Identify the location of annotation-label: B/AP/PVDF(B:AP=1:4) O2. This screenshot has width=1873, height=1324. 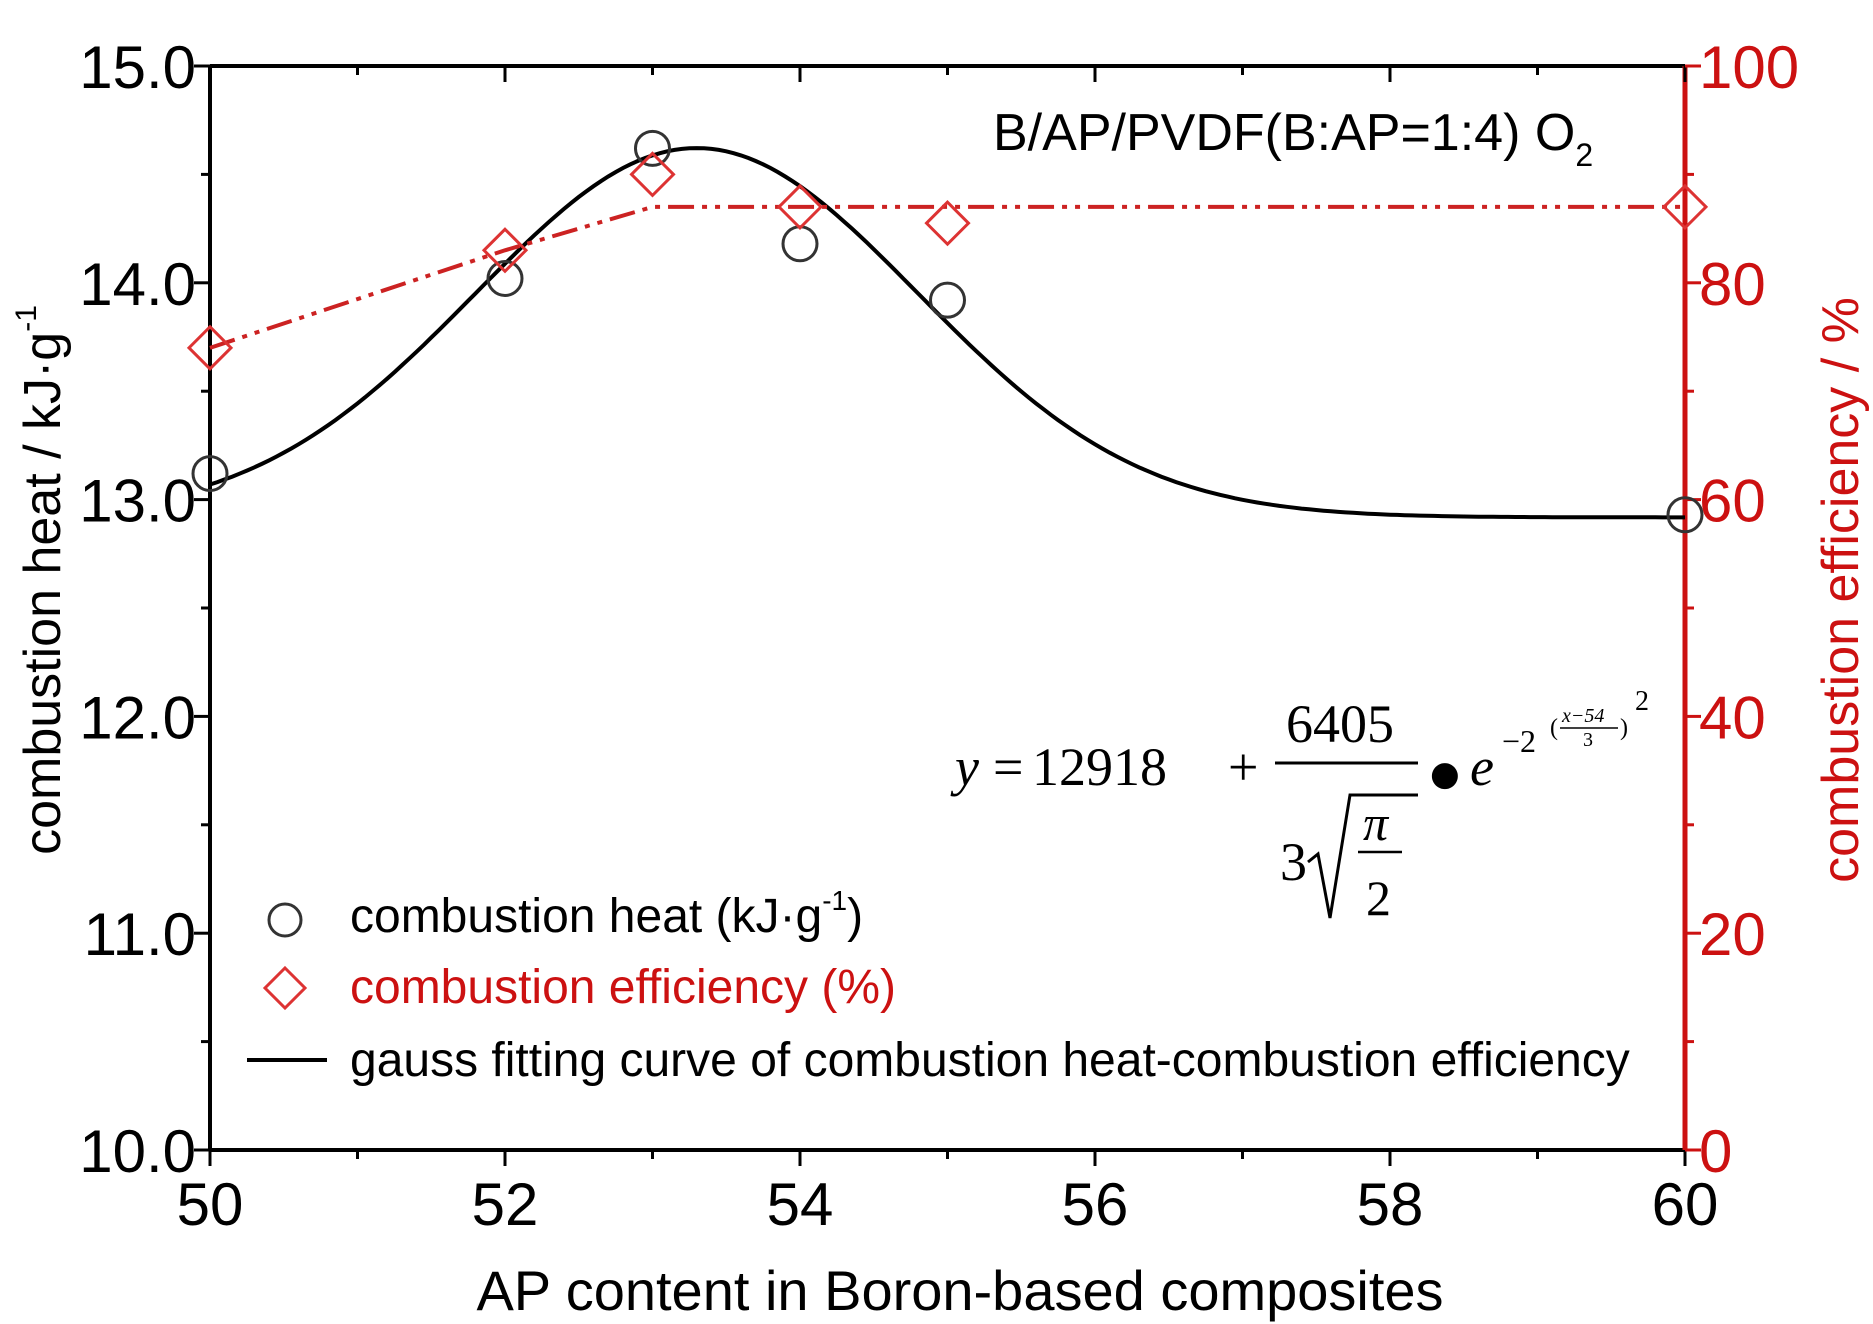
(1293, 138).